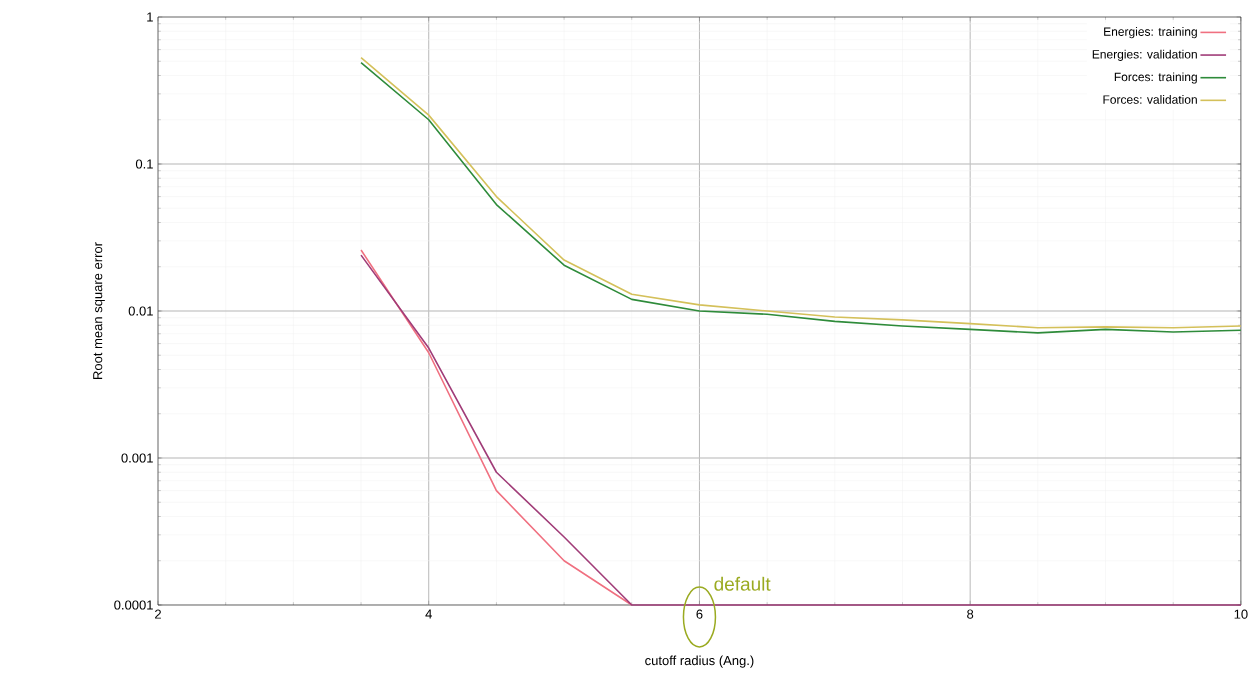 The width and height of the screenshot is (1259, 693). Describe the element at coordinates (144, 164) in the screenshot. I see `y-tick-label: 0.1` at that location.